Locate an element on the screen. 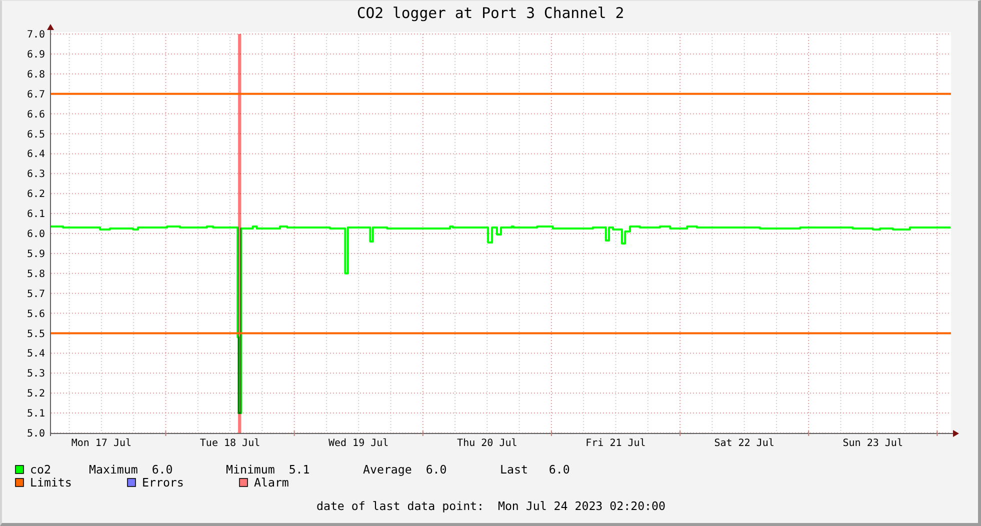 The image size is (981, 526). y-tick-label: 5.4 is located at coordinates (35, 354).